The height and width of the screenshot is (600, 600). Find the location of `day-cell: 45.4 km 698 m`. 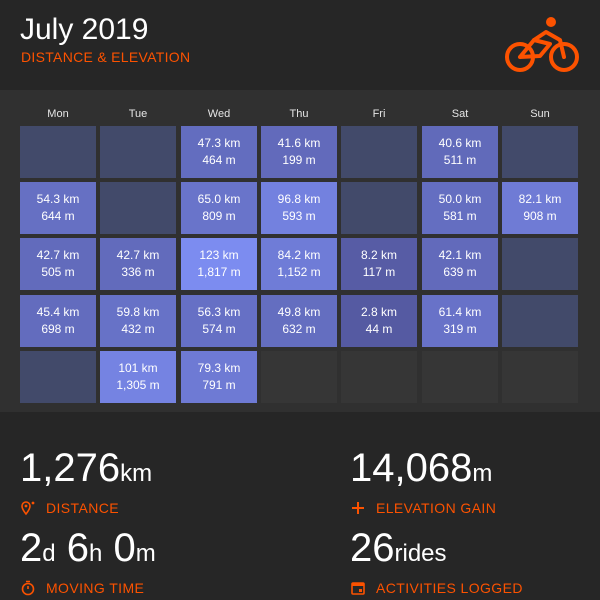

day-cell: 45.4 km 698 m is located at coordinates (58, 321).